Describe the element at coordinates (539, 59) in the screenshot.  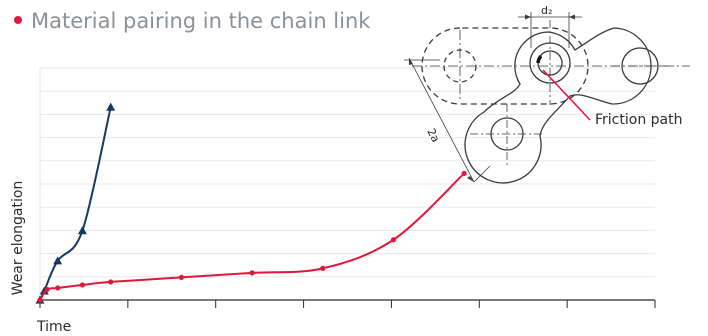
I see `friction-arc` at that location.